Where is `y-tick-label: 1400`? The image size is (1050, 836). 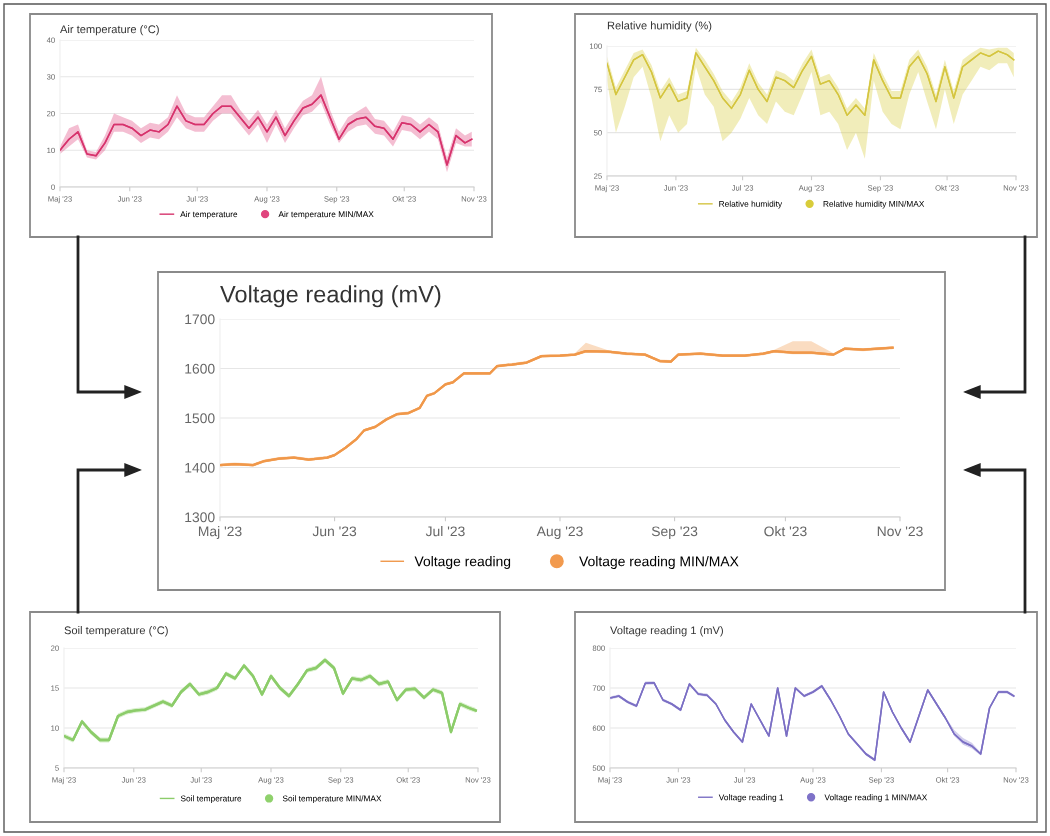
y-tick-label: 1400 is located at coordinates (200, 467).